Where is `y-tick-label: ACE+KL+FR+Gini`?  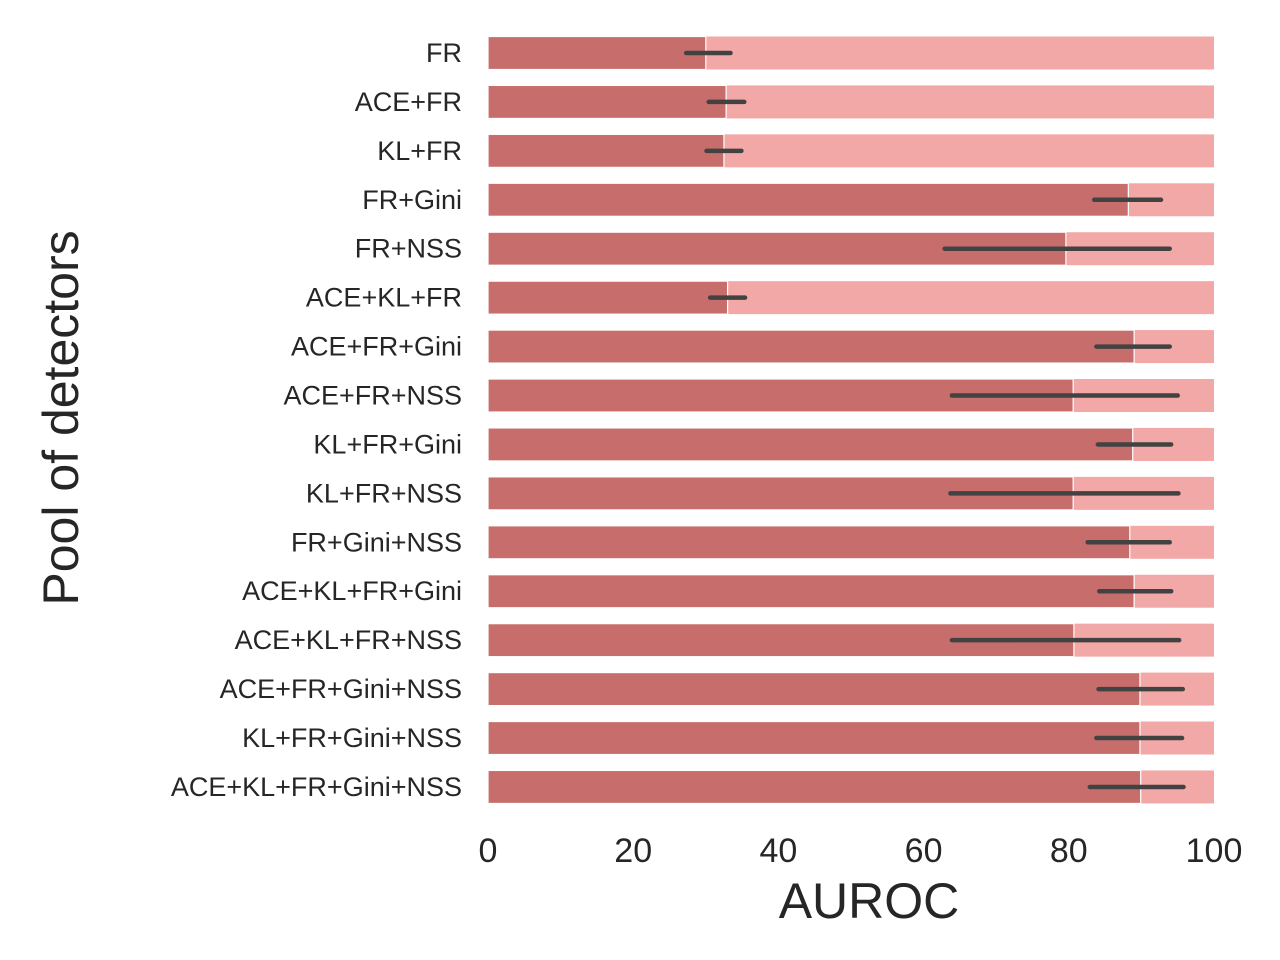
y-tick-label: ACE+KL+FR+Gini is located at coordinates (352, 591).